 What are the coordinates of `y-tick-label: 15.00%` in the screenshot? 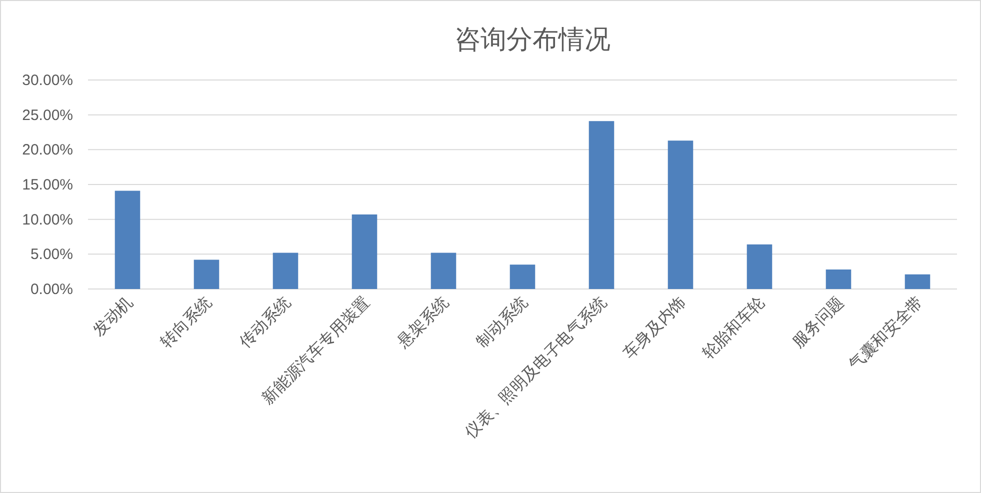 It's located at (47, 185).